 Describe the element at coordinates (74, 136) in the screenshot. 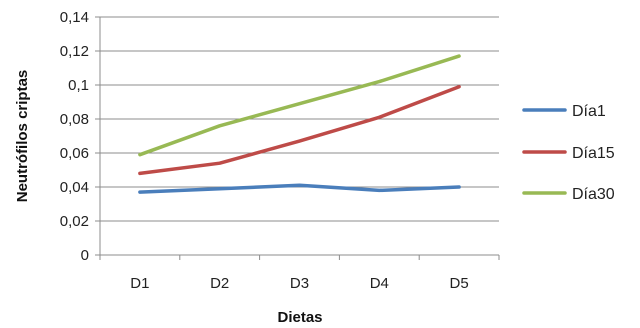

I see `y-axis-tick-labels: 0 0,02 0,04 0,06 0,08 0,1 0,12 0,14` at that location.